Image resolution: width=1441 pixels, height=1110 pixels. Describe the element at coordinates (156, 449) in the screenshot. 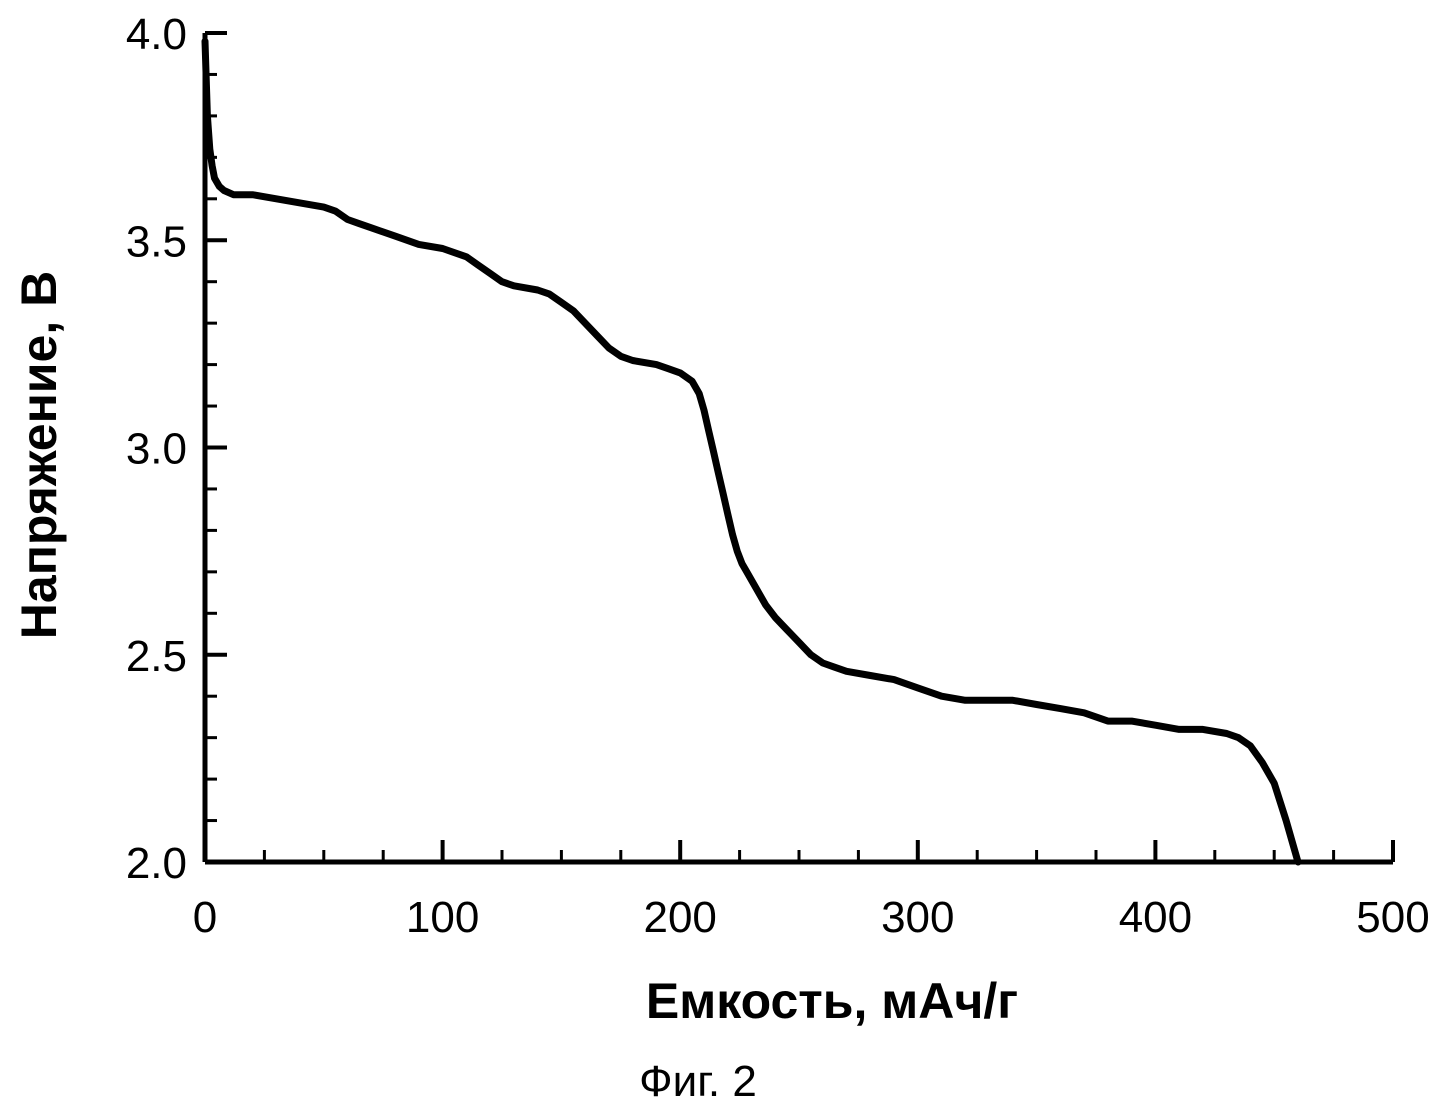

I see `y-tick-label: 3.0` at that location.